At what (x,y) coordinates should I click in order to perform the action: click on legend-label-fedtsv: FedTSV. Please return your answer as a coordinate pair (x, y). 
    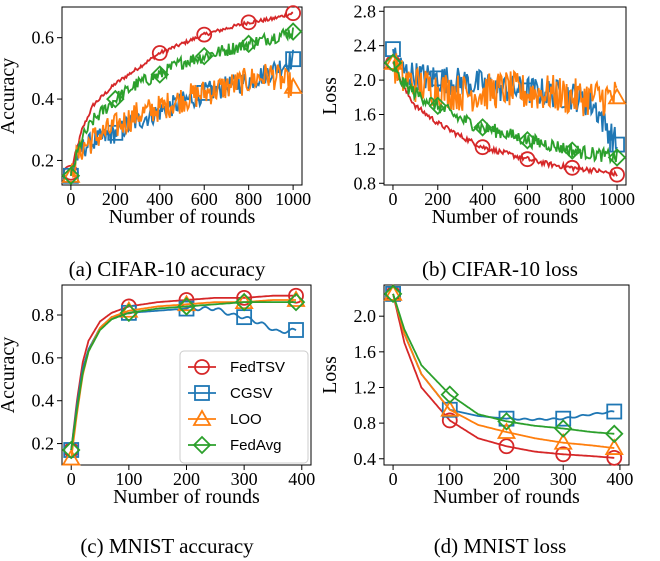
    Looking at the image, I should click on (257, 367).